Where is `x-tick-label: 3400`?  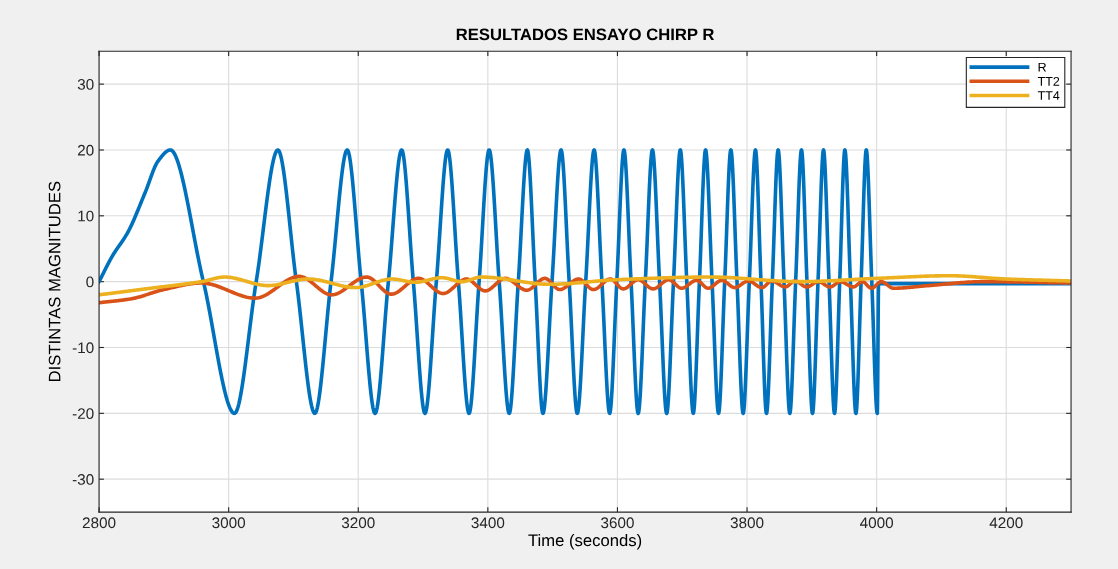 x-tick-label: 3400 is located at coordinates (488, 523).